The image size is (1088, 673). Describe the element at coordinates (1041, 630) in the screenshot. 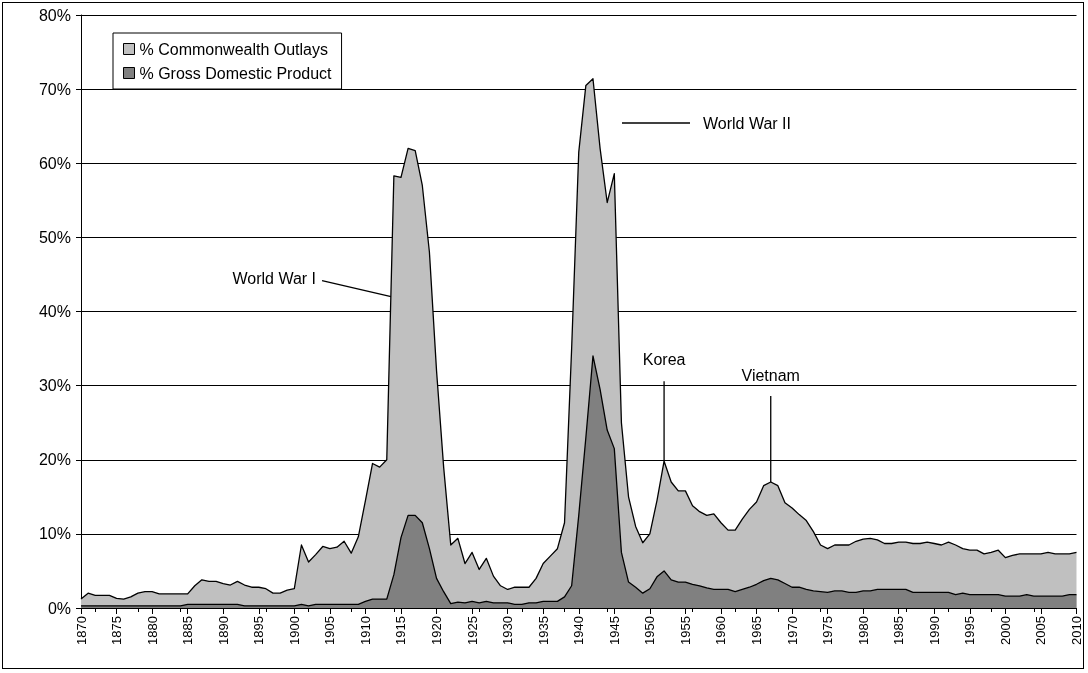

I see `x-tick-label: 2005` at that location.